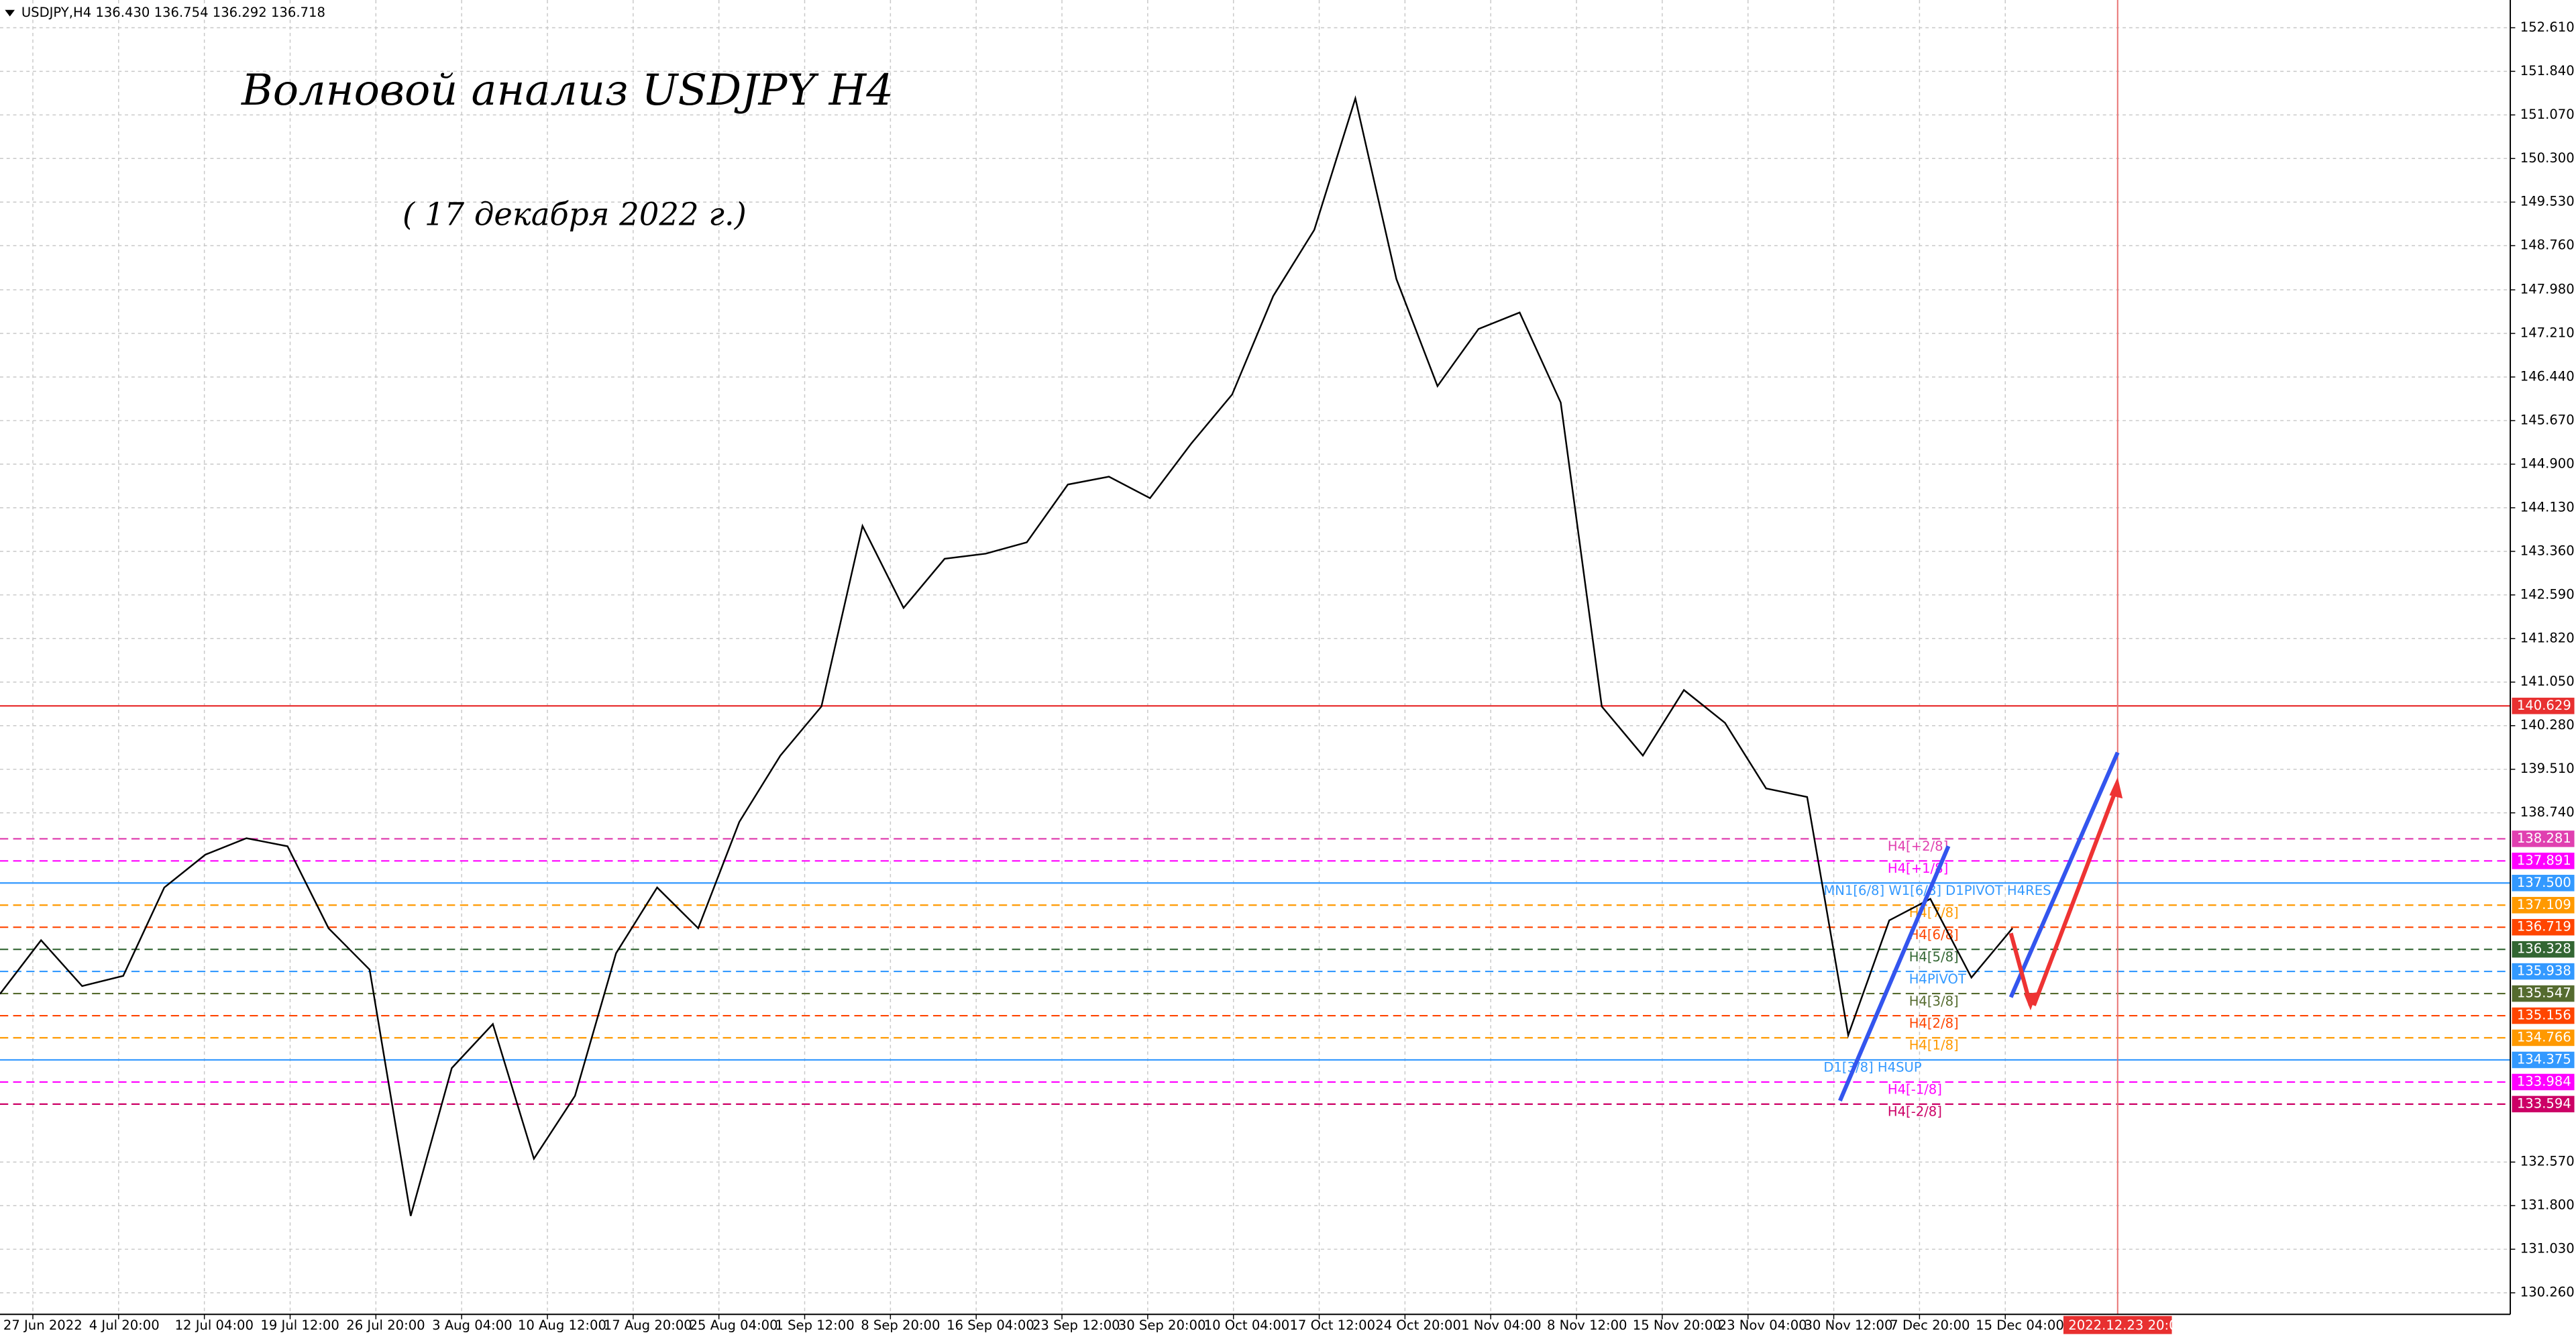  Describe the element at coordinates (814, 1325) in the screenshot. I see `x-tick-label: 1 Sep 12:00` at that location.